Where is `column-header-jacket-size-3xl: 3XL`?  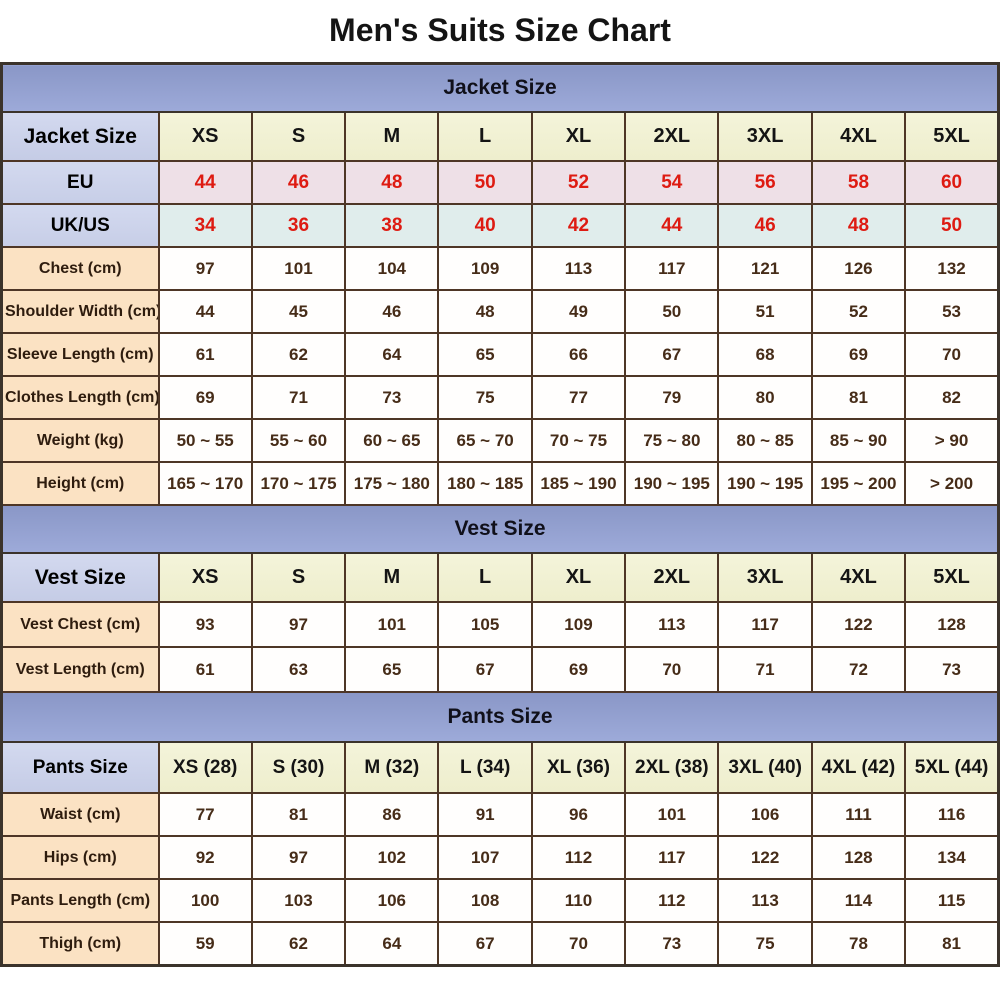
column-header-jacket-size-3xl: 3XL is located at coordinates (765, 136).